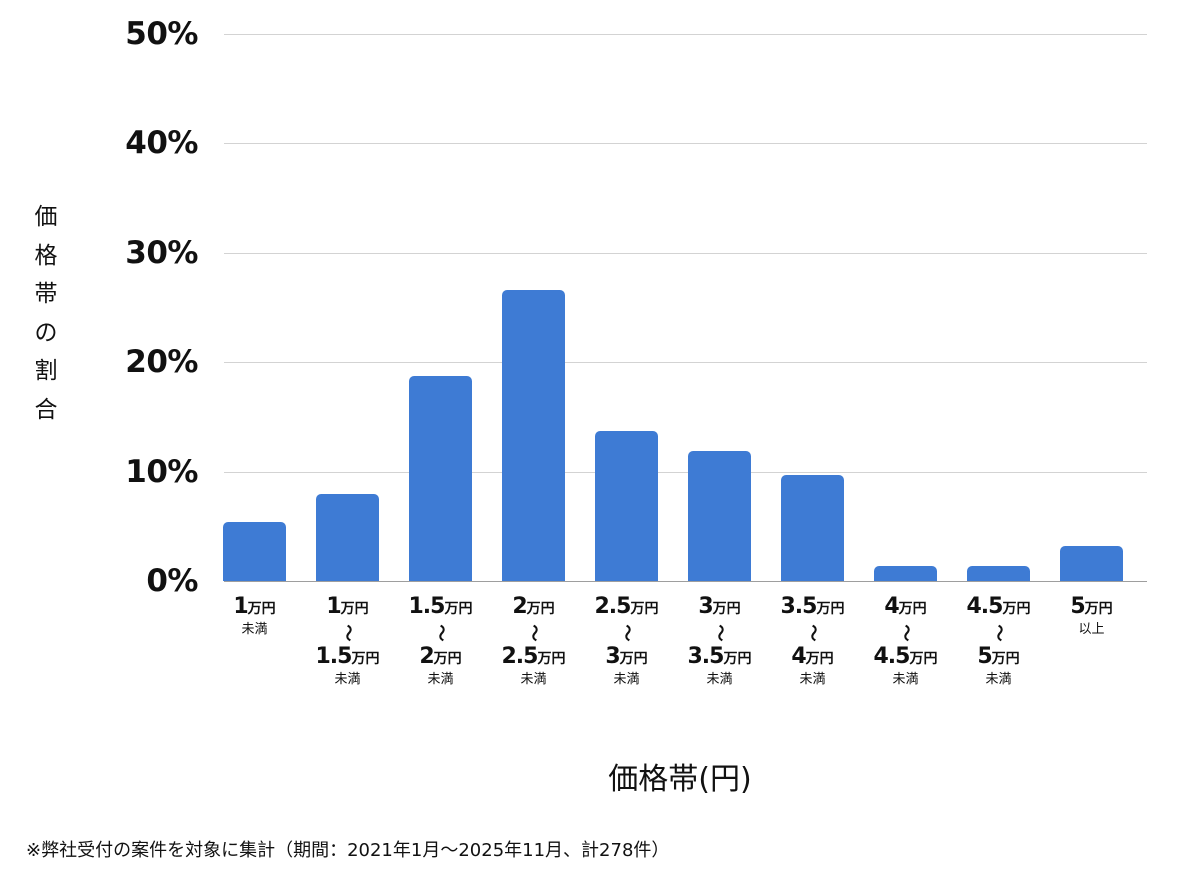 This screenshot has width=1200, height=874. Describe the element at coordinates (161, 34) in the screenshot. I see `y-tick-50: 50%` at that location.